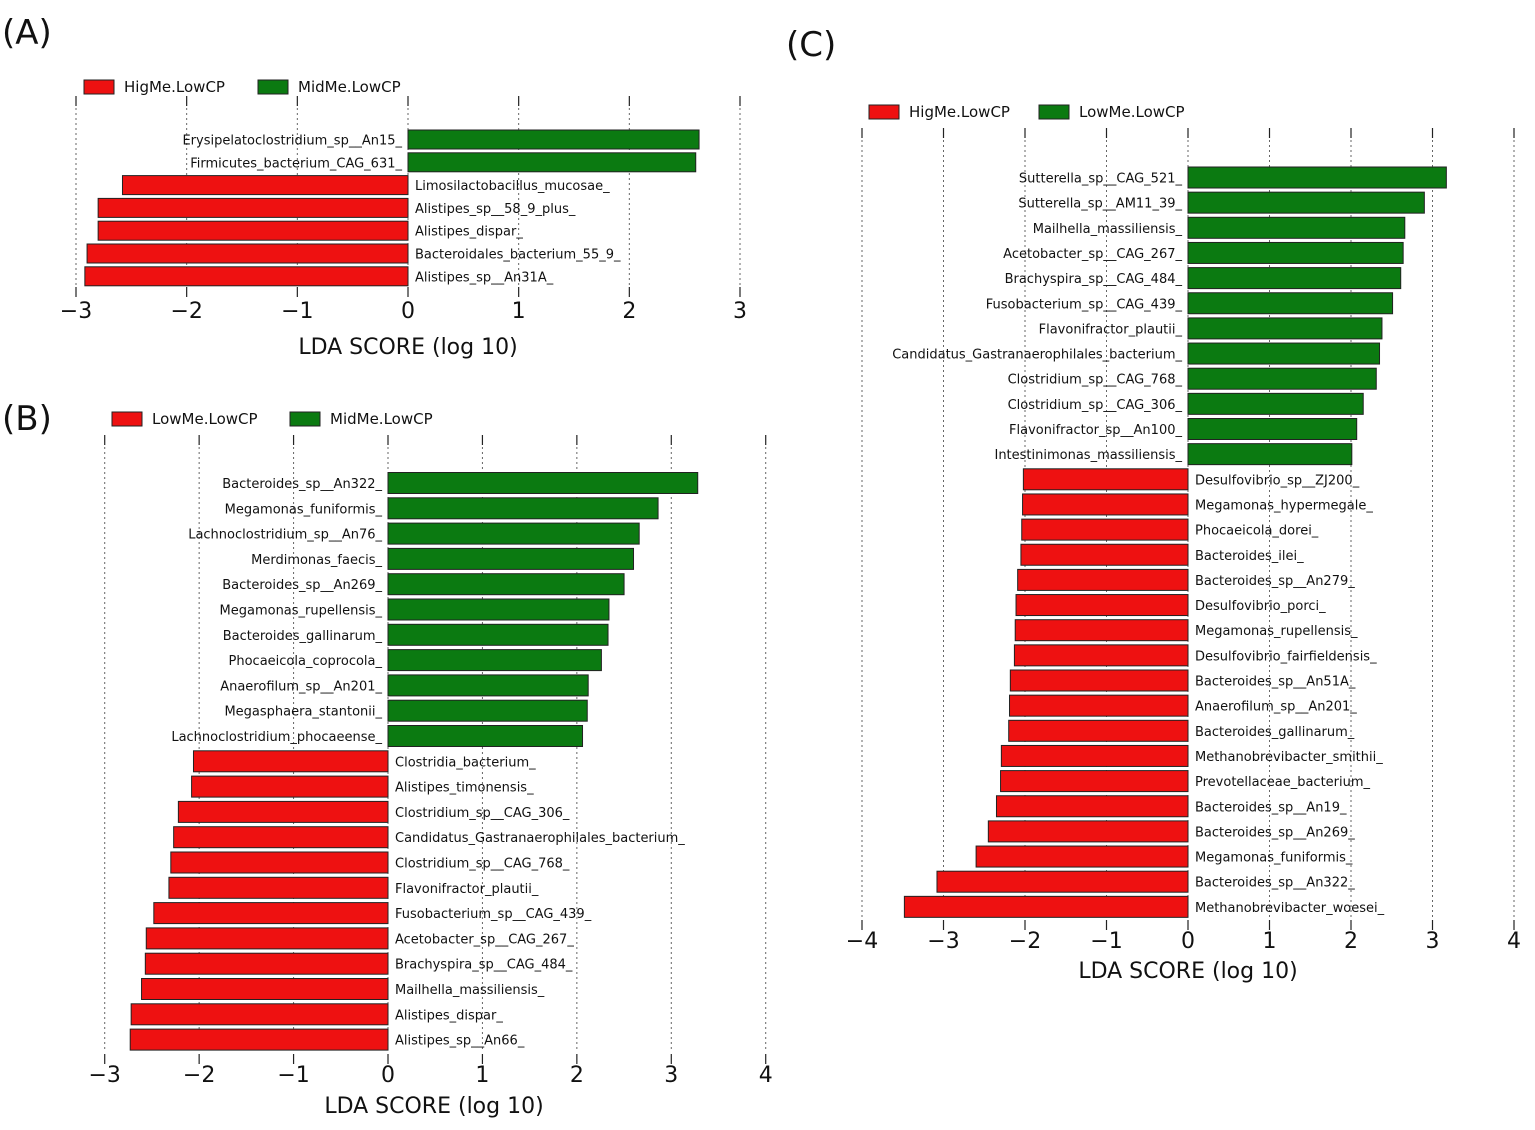  Describe the element at coordinates (1106, 941) in the screenshot. I see `panel-c-tick-label: −1` at that location.